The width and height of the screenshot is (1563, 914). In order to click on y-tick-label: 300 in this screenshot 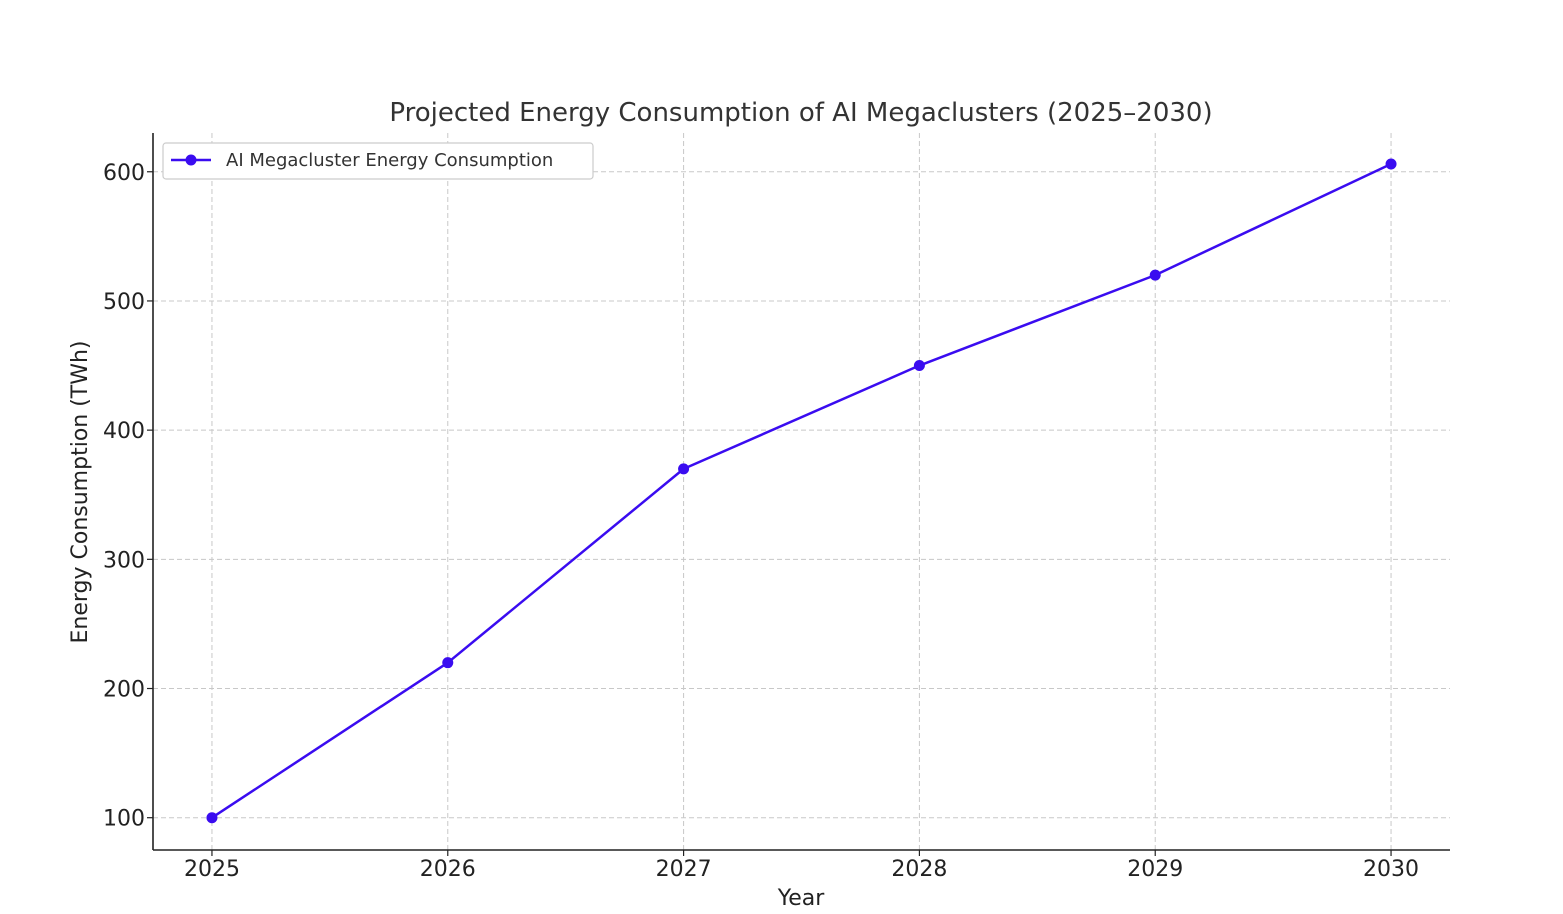, I will do `click(124, 560)`.